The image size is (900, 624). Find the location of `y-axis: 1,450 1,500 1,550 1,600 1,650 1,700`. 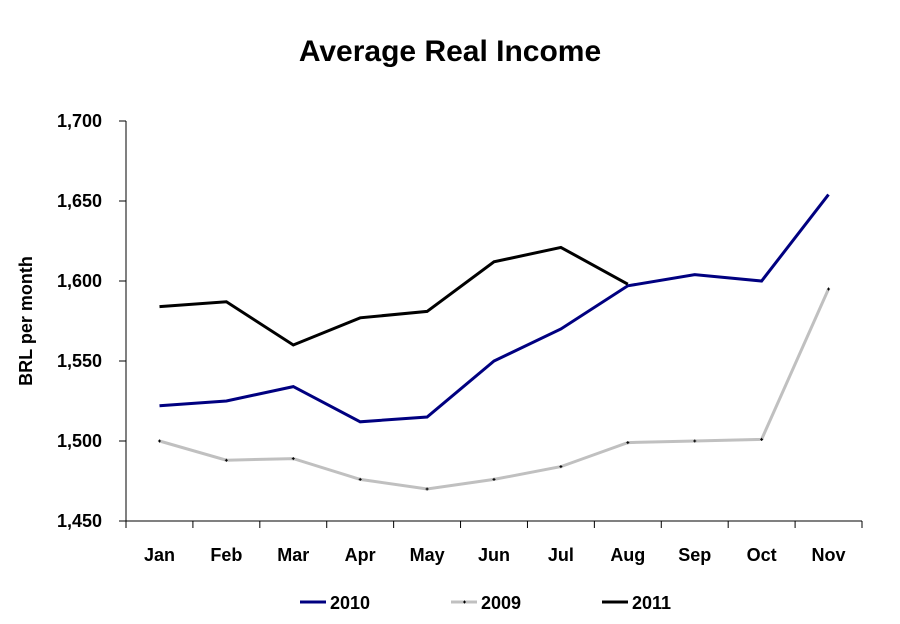

y-axis: 1,450 1,500 1,550 1,600 1,650 1,700 is located at coordinates (92, 321).